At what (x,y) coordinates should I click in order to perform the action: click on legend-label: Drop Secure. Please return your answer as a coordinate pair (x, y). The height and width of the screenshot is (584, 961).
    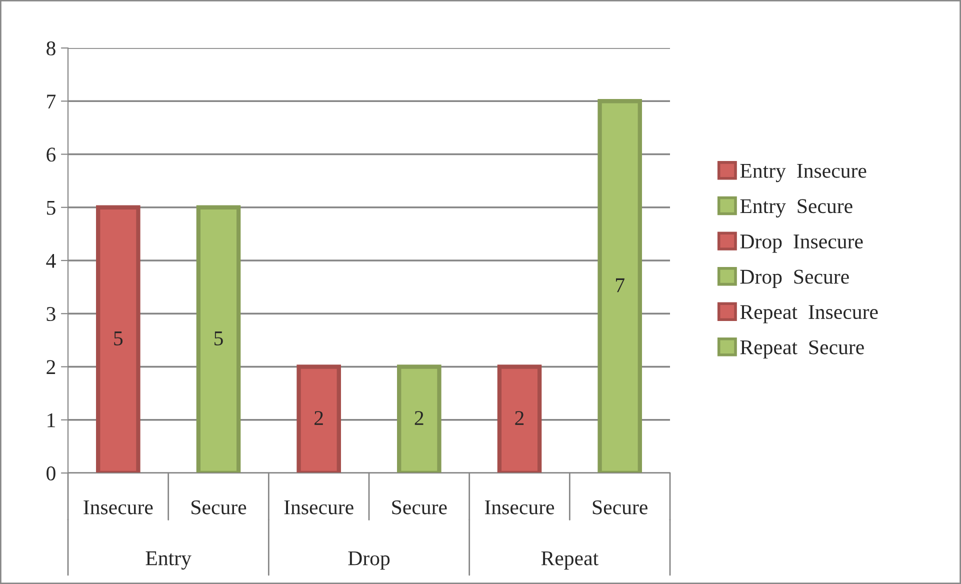
    Looking at the image, I should click on (794, 279).